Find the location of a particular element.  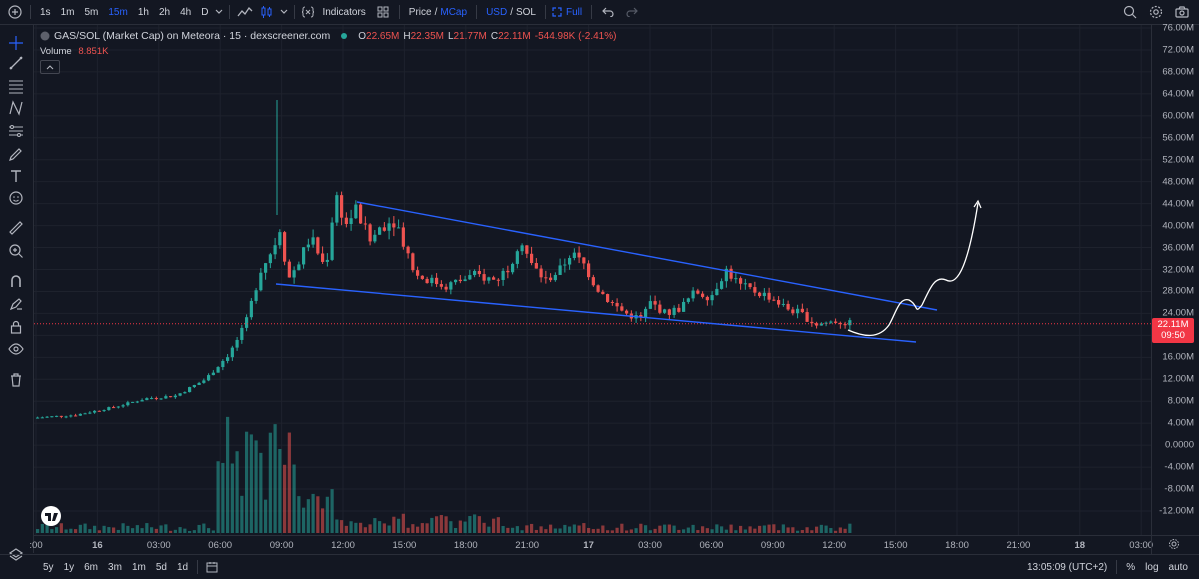

price-axis-label: 44.00M is located at coordinates (1178, 204).